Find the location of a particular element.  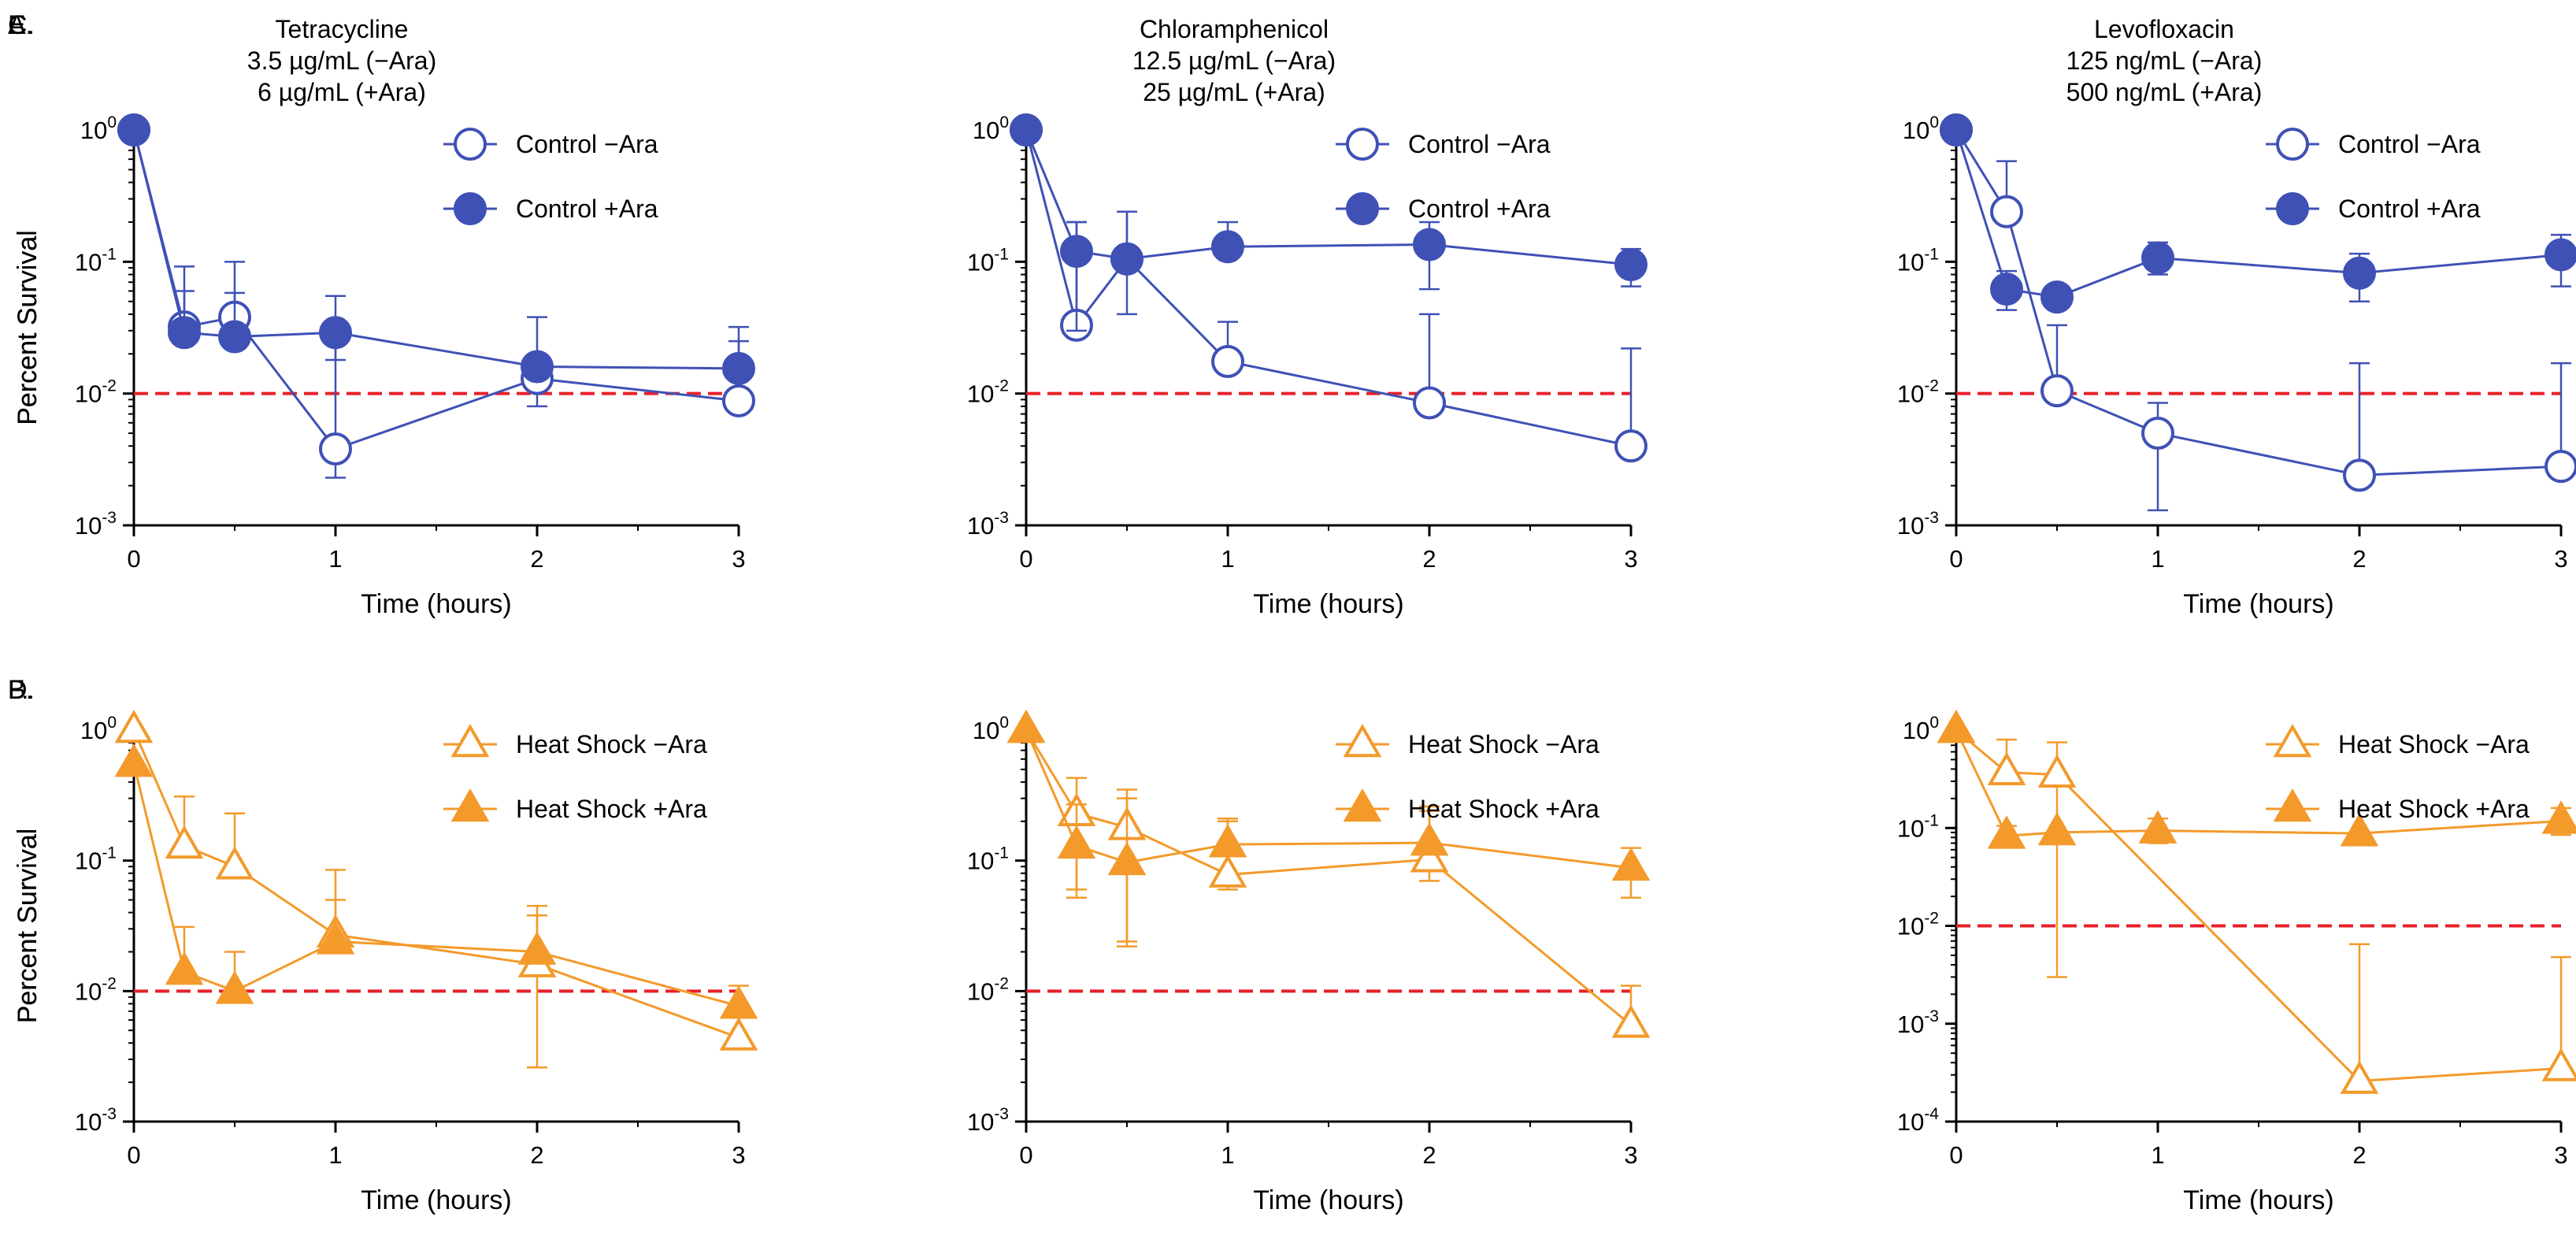

y-tick-label: 10⁻⁴ is located at coordinates (1918, 1120).